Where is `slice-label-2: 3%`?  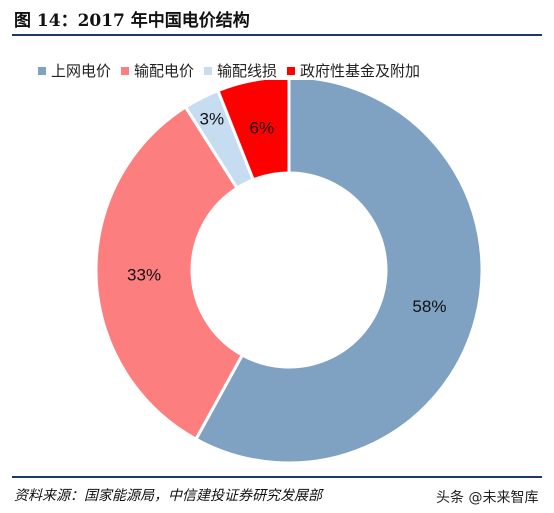 slice-label-2: 3% is located at coordinates (212, 119).